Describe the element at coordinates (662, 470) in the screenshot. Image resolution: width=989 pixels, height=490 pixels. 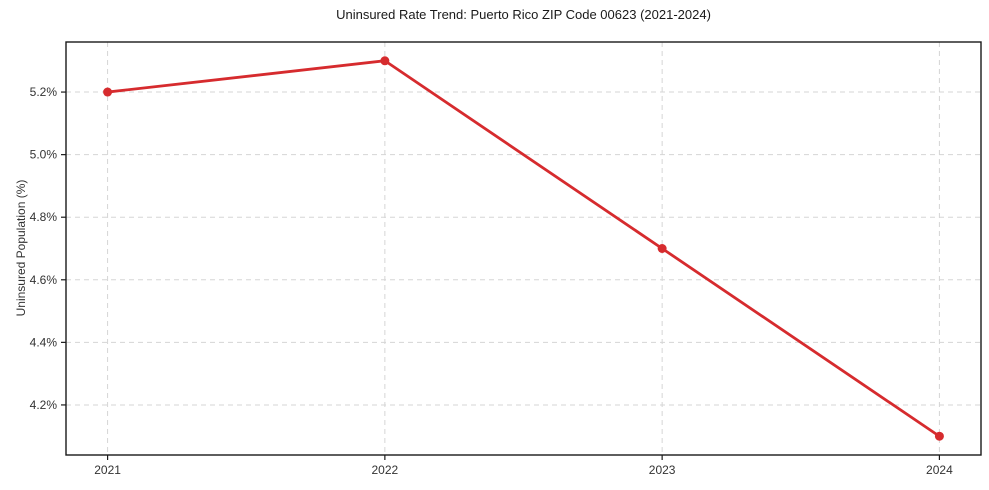
I see `x-tick-label: 2023` at that location.